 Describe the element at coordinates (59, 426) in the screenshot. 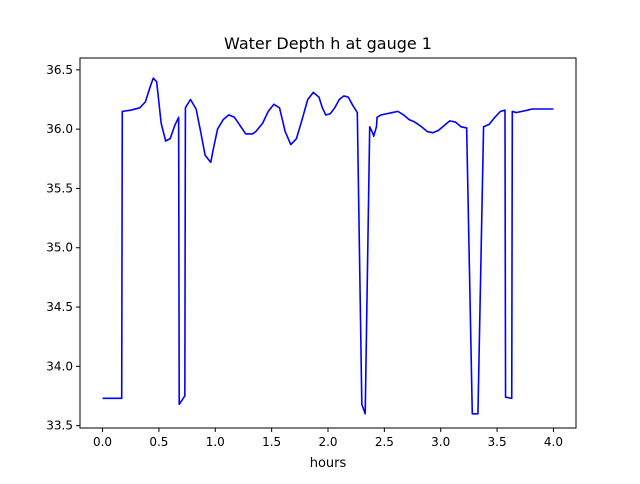

I see `y-tick-label: 33.5` at that location.